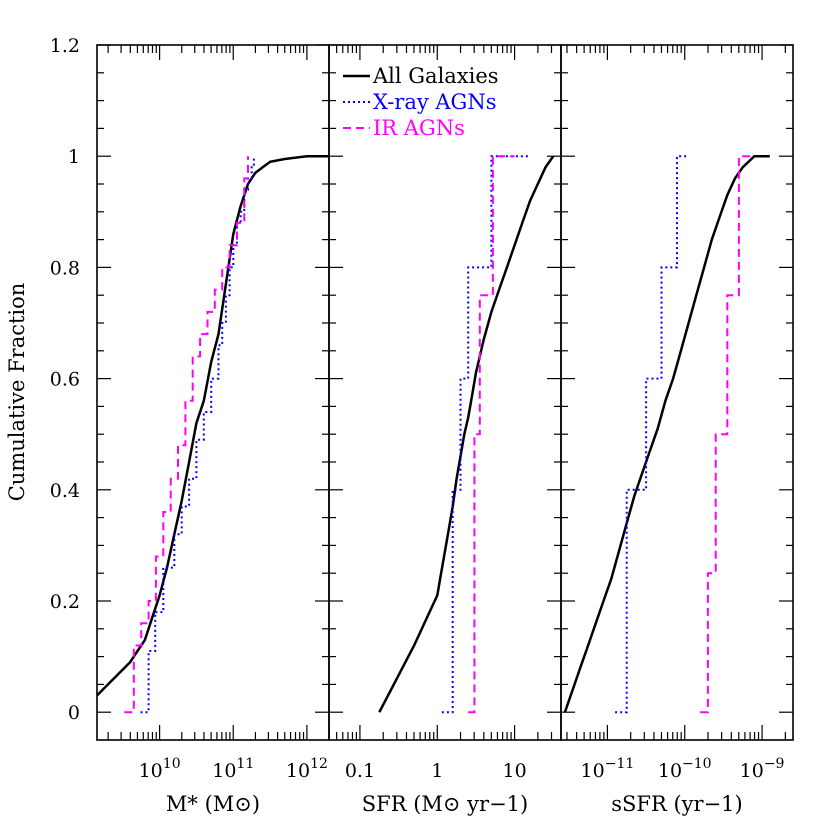 The height and width of the screenshot is (830, 830). What do you see at coordinates (213, 804) in the screenshot?
I see `x-axis-label: M* (M⊙)` at bounding box center [213, 804].